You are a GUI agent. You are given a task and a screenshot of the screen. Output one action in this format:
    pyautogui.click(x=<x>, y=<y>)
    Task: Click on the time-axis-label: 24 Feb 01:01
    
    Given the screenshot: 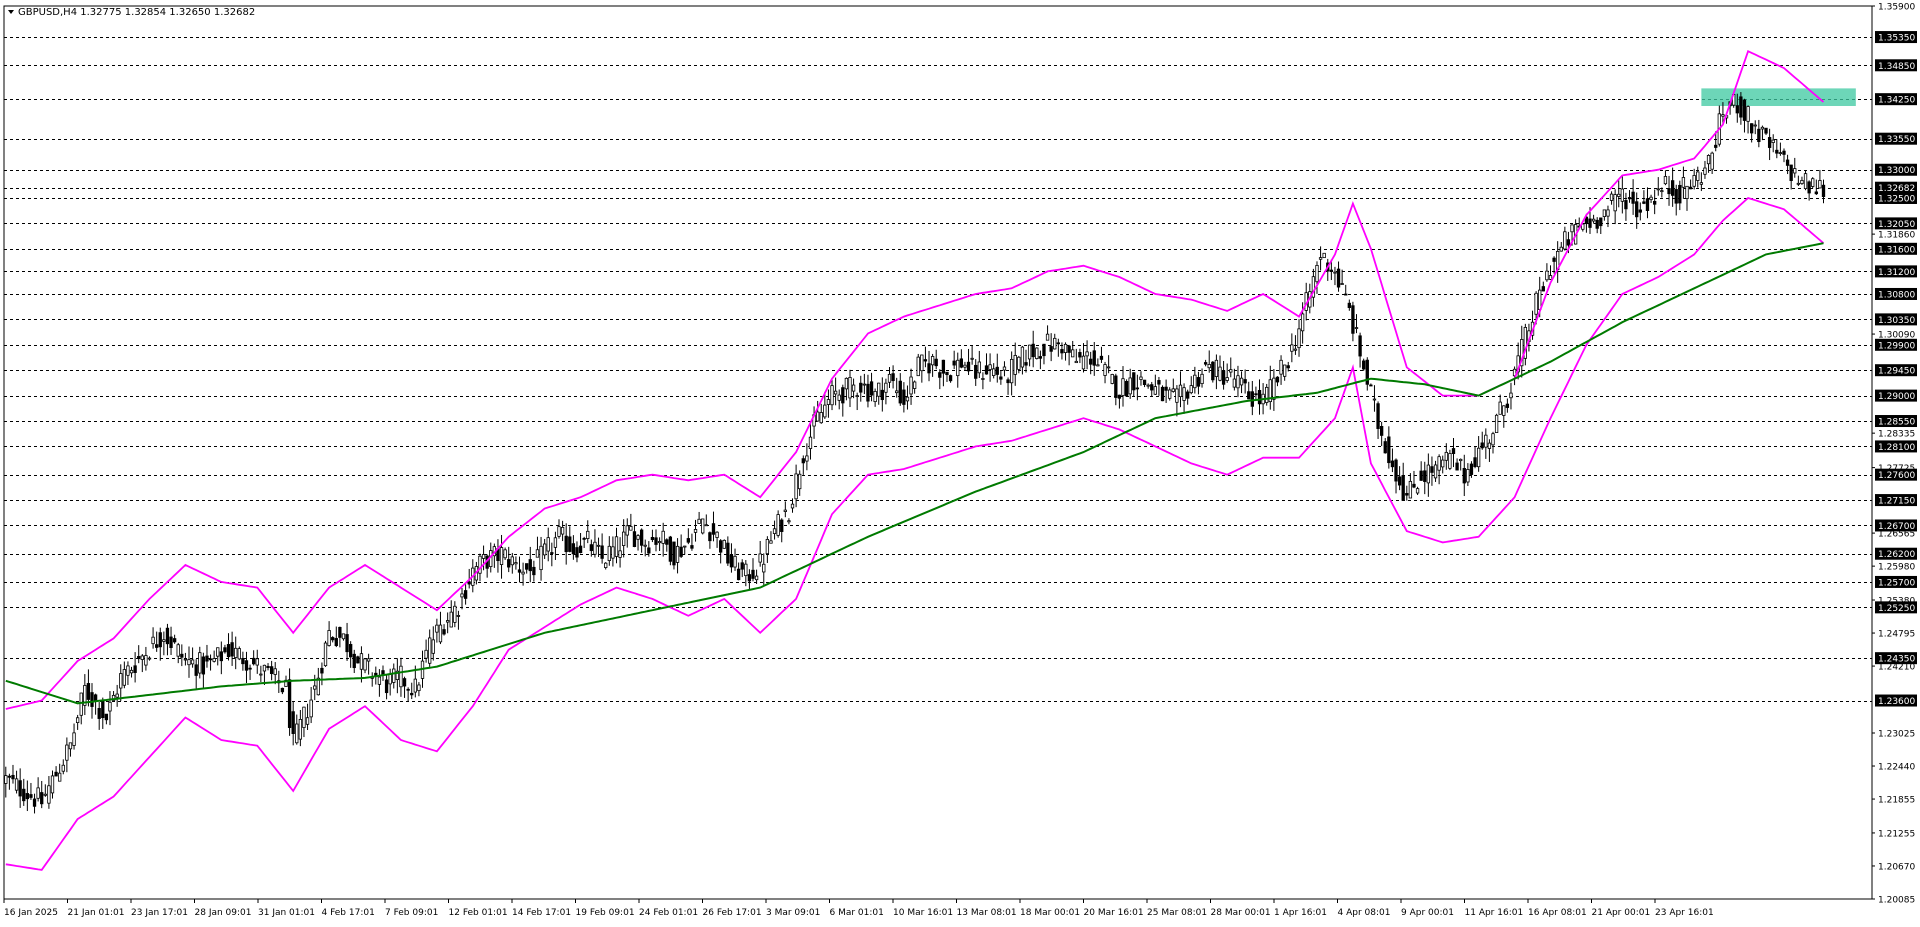 What is the action you would take?
    pyautogui.click(x=668, y=913)
    